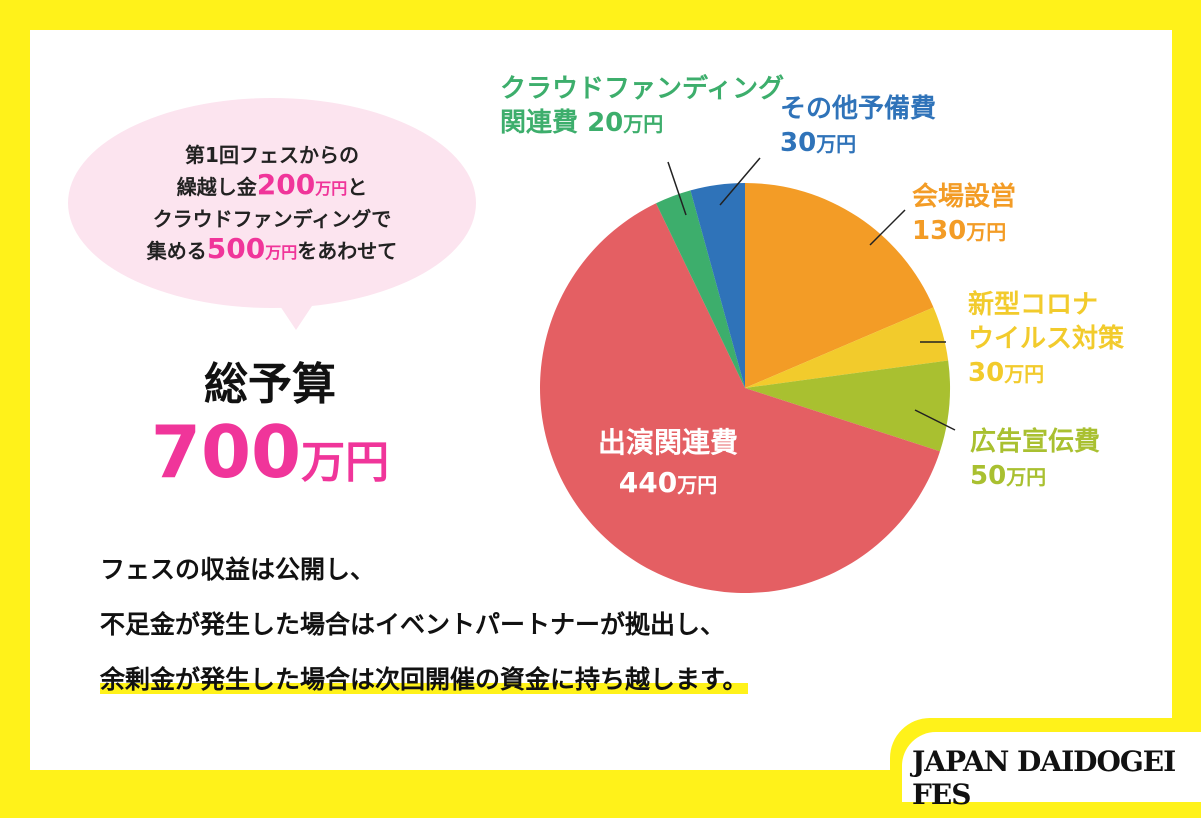 The image size is (1201, 818). Describe the element at coordinates (296, 315) in the screenshot. I see `speech-bubble-tail` at that location.